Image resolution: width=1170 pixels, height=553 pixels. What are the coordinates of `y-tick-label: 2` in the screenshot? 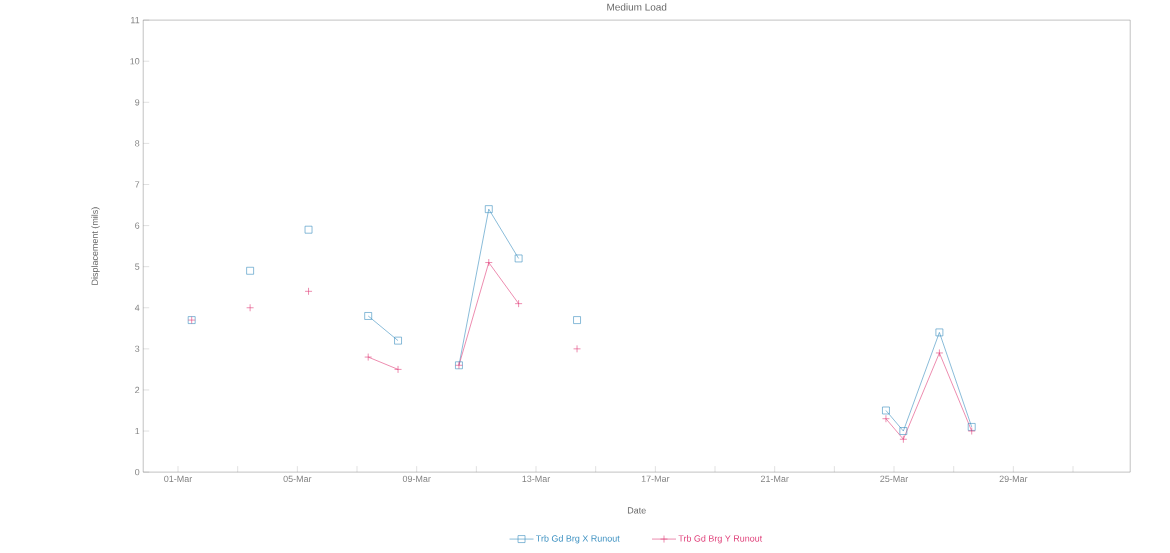 It's located at (137, 390).